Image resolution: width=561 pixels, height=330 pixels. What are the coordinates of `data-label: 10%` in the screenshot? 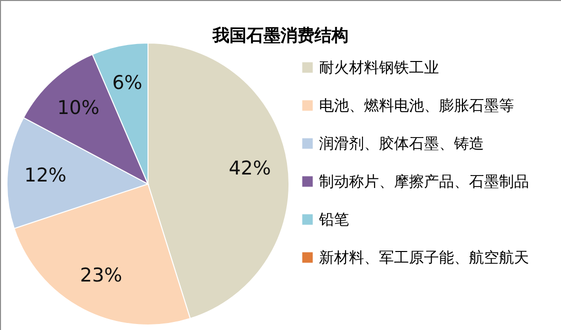 It's located at (78, 108).